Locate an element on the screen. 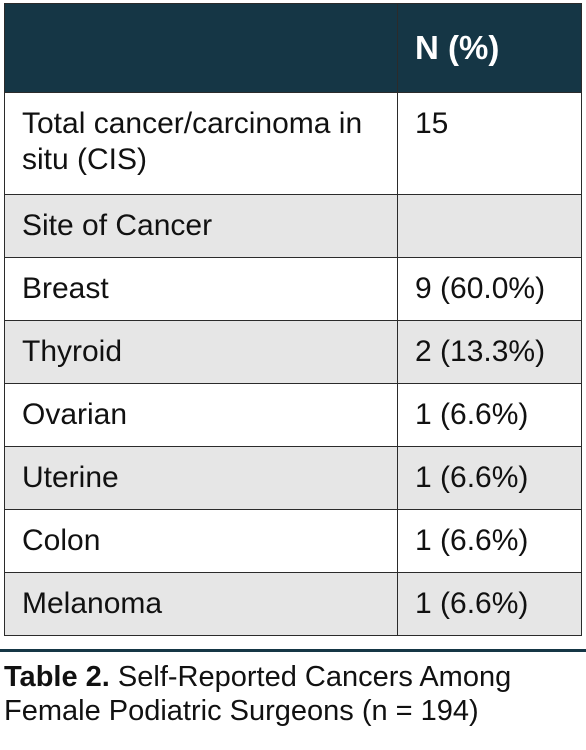 This screenshot has width=586, height=750. caption-label: Table 2. is located at coordinates (57, 677).